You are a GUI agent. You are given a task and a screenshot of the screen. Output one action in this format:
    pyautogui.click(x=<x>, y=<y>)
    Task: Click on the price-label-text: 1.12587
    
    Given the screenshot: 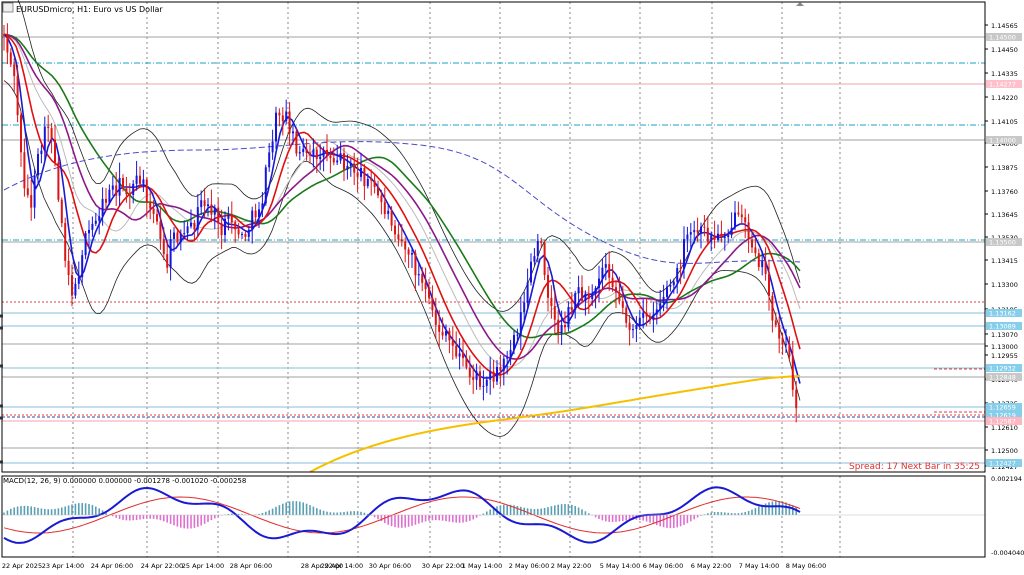 What is the action you would take?
    pyautogui.click(x=1002, y=422)
    